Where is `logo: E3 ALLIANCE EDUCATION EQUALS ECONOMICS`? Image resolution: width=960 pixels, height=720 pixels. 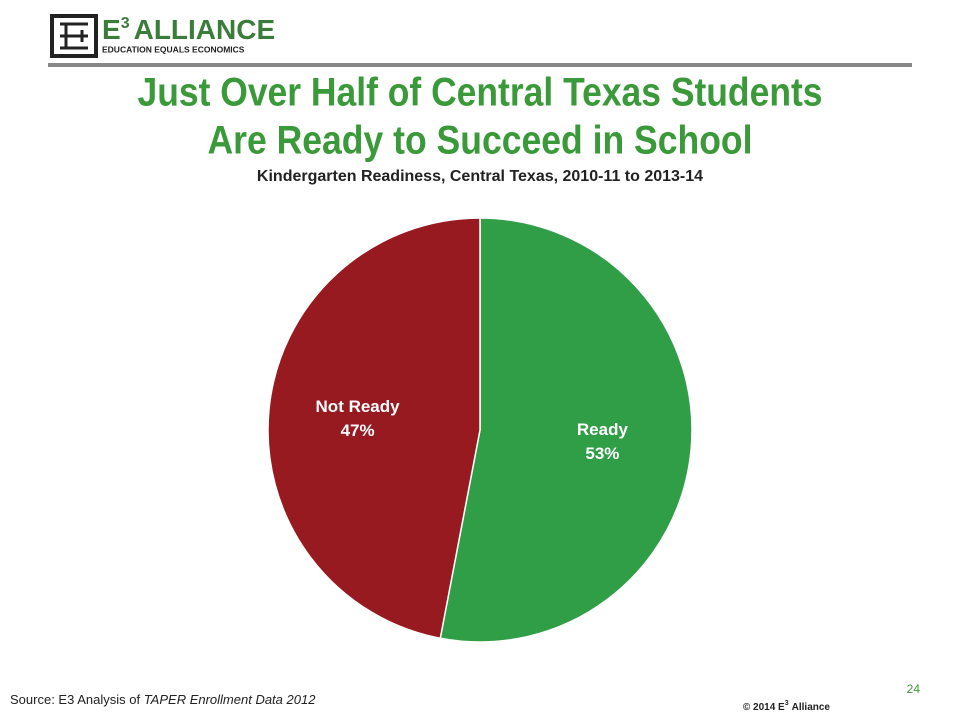
logo: E3 ALLIANCE EDUCATION EQUALS ECONOMICS is located at coordinates (162, 36).